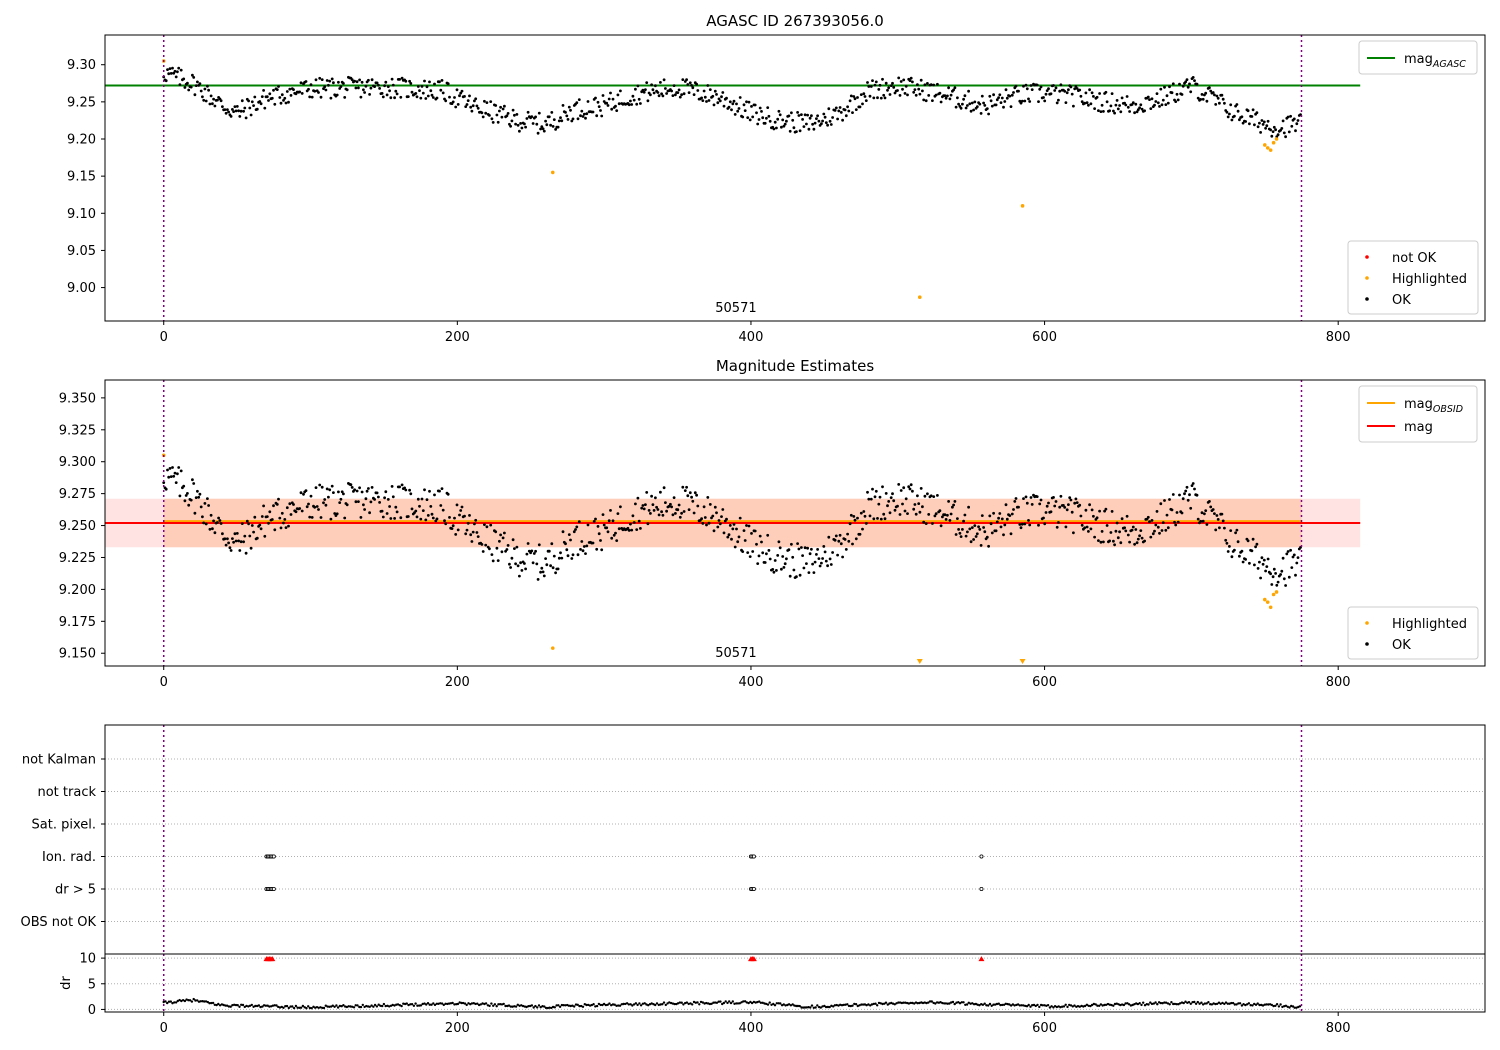 This screenshot has height=1050, width=1500. I want to click on legend-label-sub: OBSID, so click(1448, 409).